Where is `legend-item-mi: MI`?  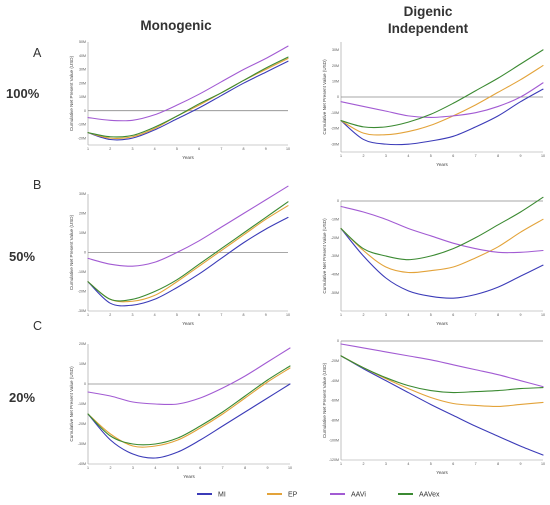
legend-item-mi: MI is located at coordinates (211, 495).